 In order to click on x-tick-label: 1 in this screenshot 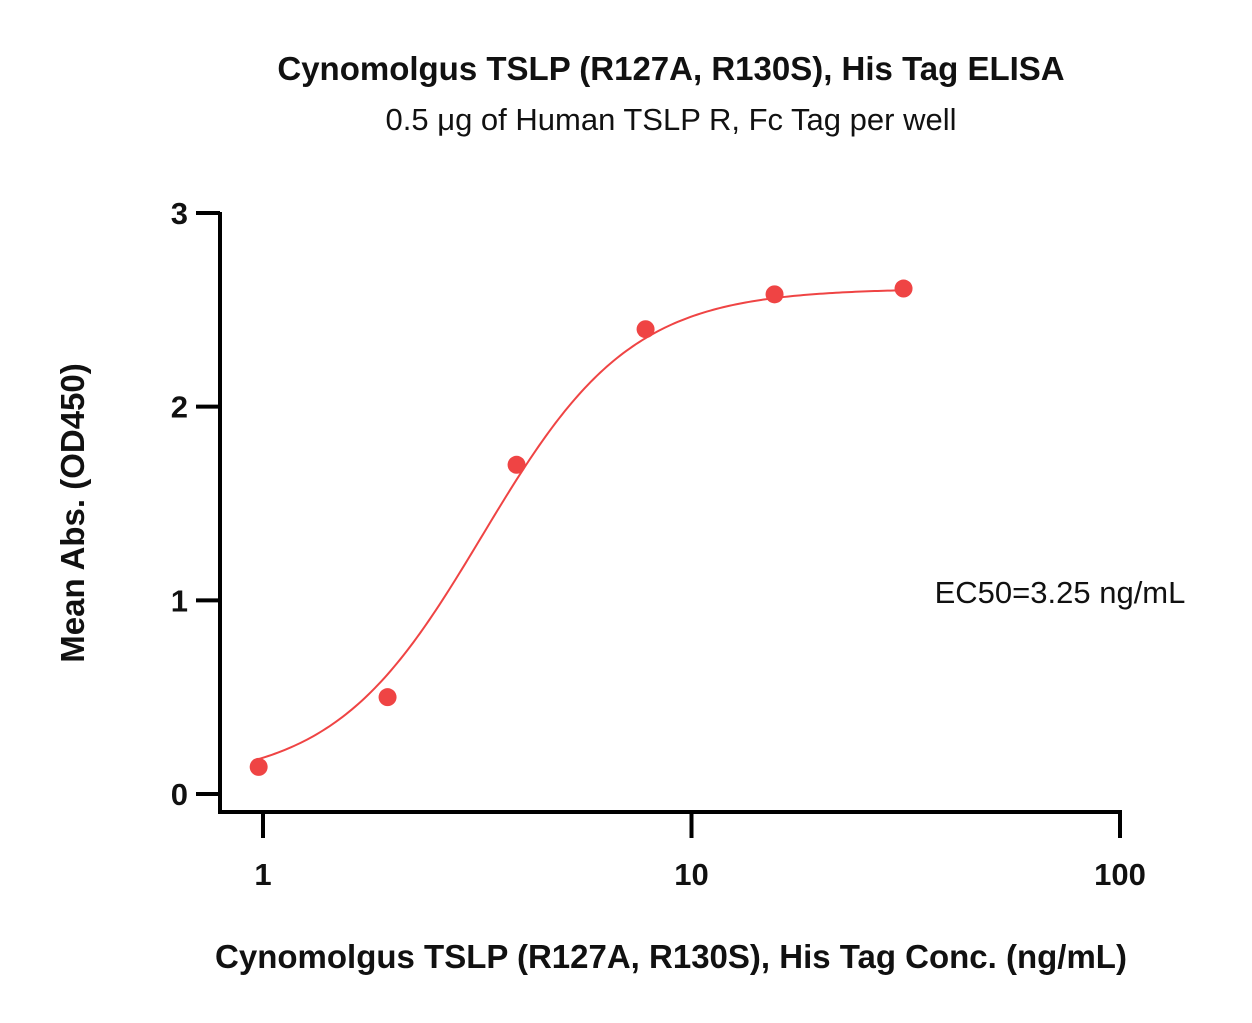, I will do `click(262, 874)`.